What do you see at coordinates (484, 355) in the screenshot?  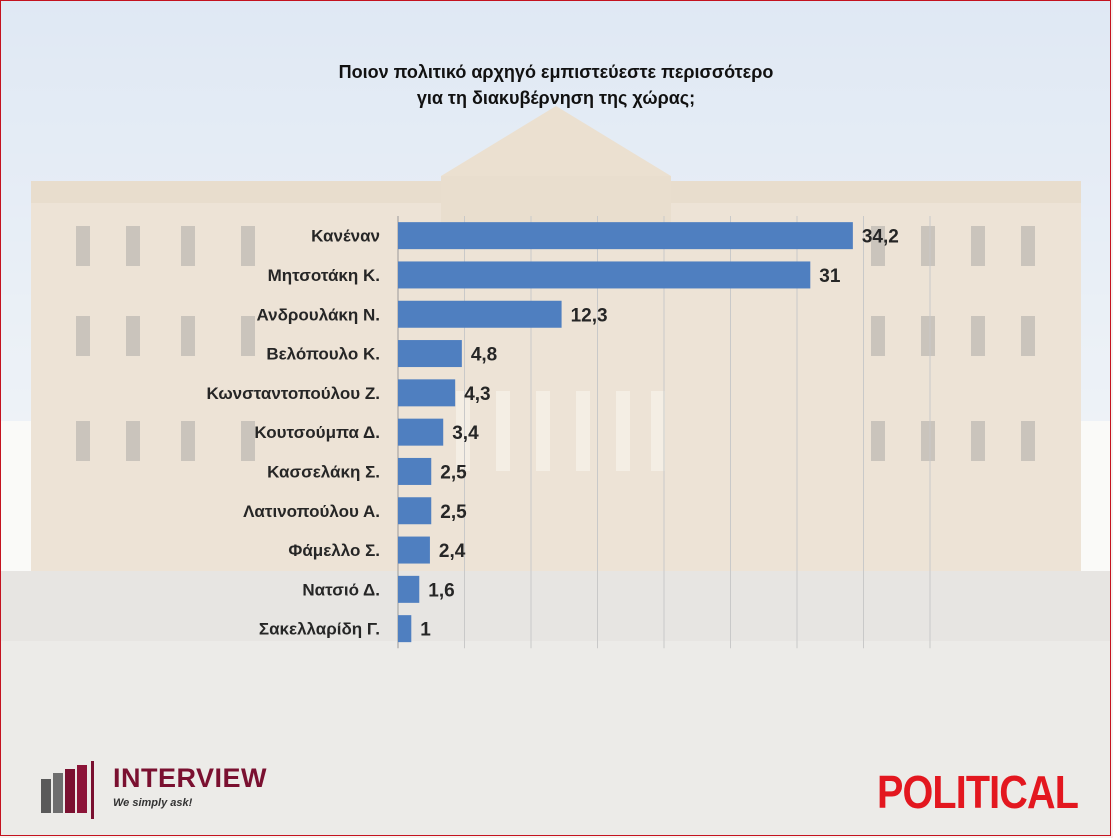 I see `value-label: 4,8` at bounding box center [484, 355].